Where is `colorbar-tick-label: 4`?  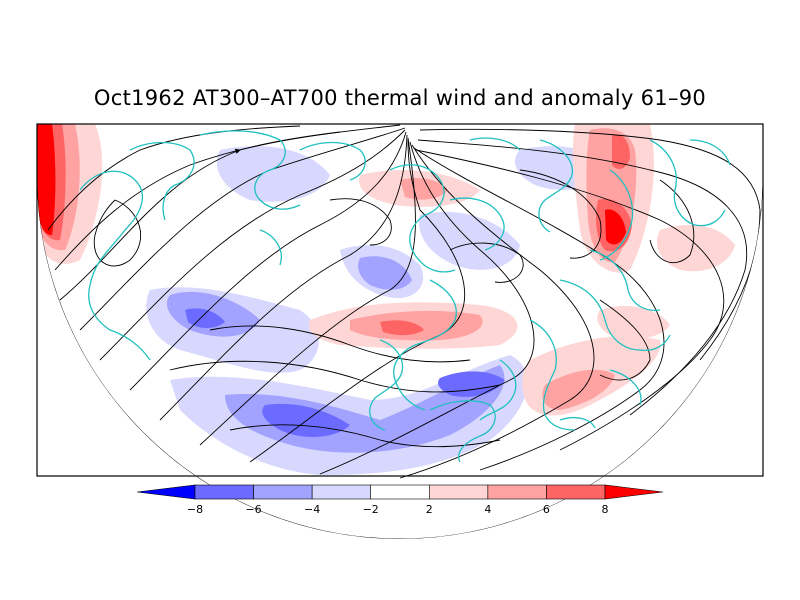
colorbar-tick-label: 4 is located at coordinates (487, 509).